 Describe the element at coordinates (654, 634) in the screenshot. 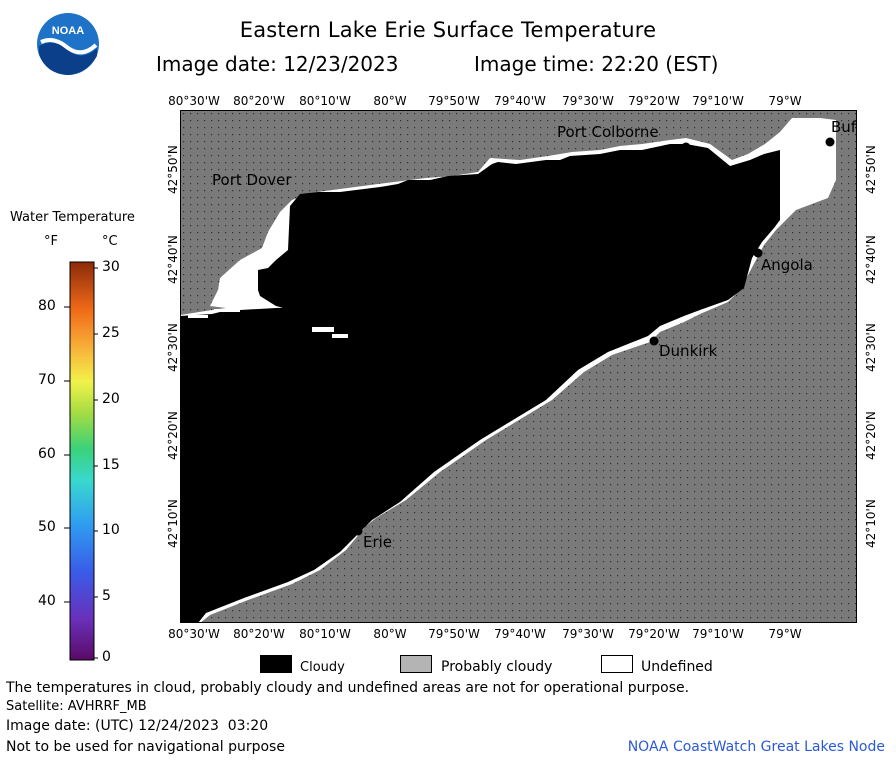

I see `lon-label-bottom: 79°20'W` at that location.